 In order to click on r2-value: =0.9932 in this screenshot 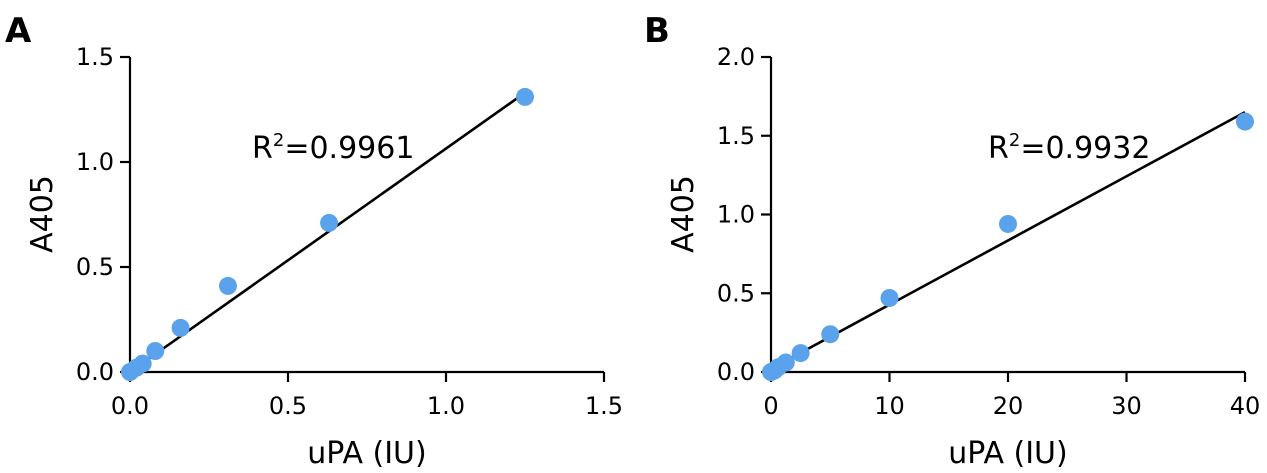, I will do `click(1085, 148)`.